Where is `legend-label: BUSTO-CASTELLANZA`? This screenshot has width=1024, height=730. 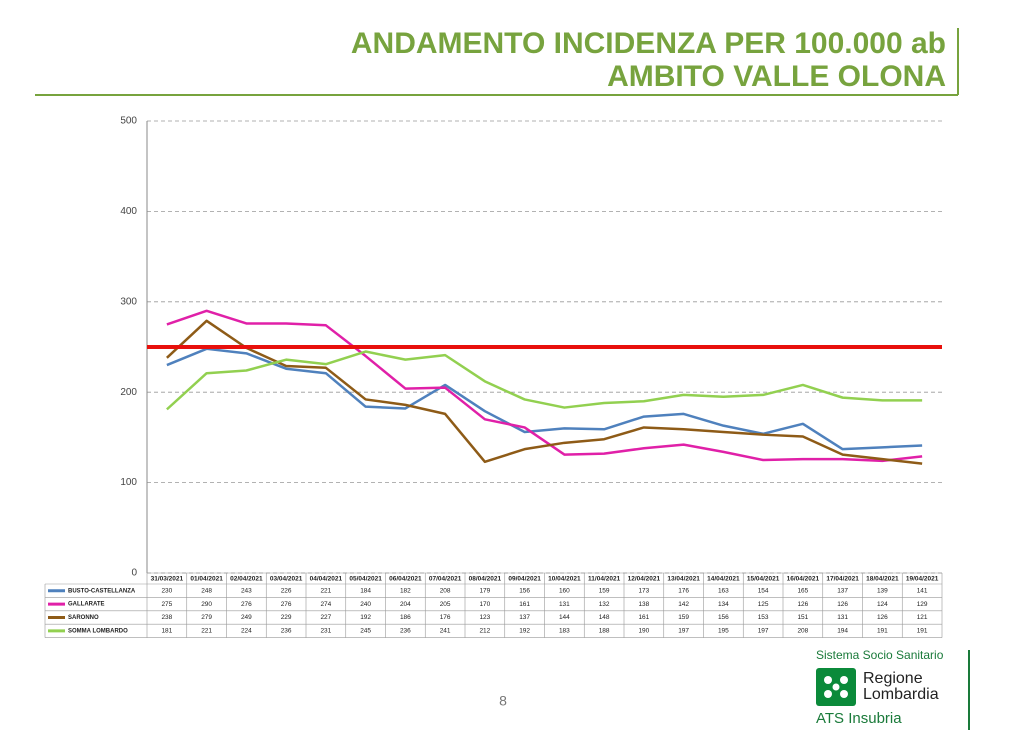 legend-label: BUSTO-CASTELLANZA is located at coordinates (102, 591).